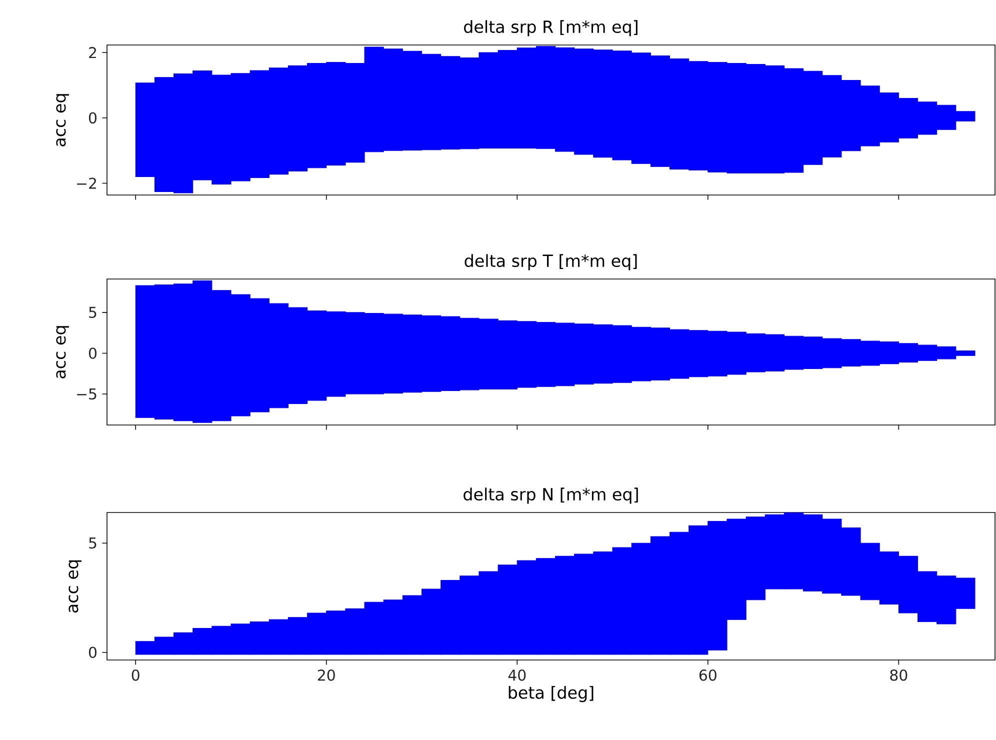 Image resolution: width=996 pixels, height=740 pixels. What do you see at coordinates (551, 694) in the screenshot?
I see `x-axis-title: beta [deg]` at bounding box center [551, 694].